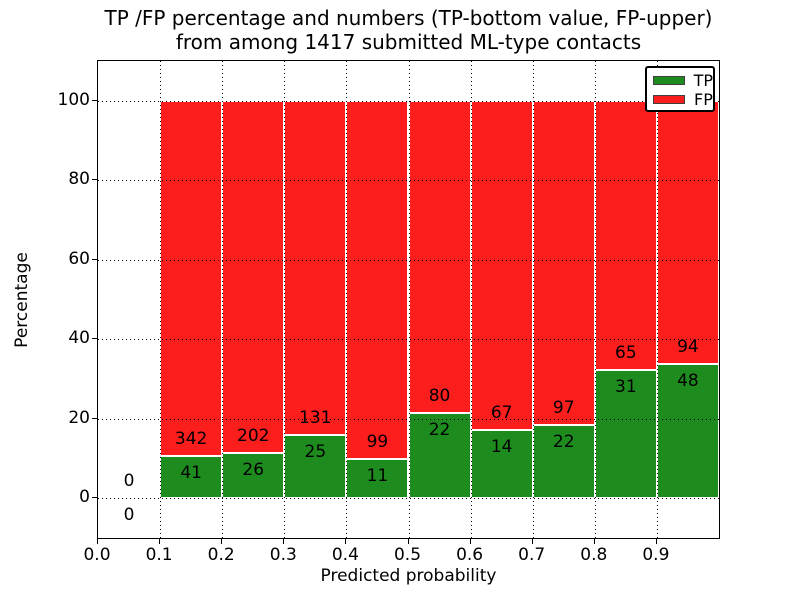  Describe the element at coordinates (532, 555) in the screenshot. I see `x-tick-label: 0.7` at that location.